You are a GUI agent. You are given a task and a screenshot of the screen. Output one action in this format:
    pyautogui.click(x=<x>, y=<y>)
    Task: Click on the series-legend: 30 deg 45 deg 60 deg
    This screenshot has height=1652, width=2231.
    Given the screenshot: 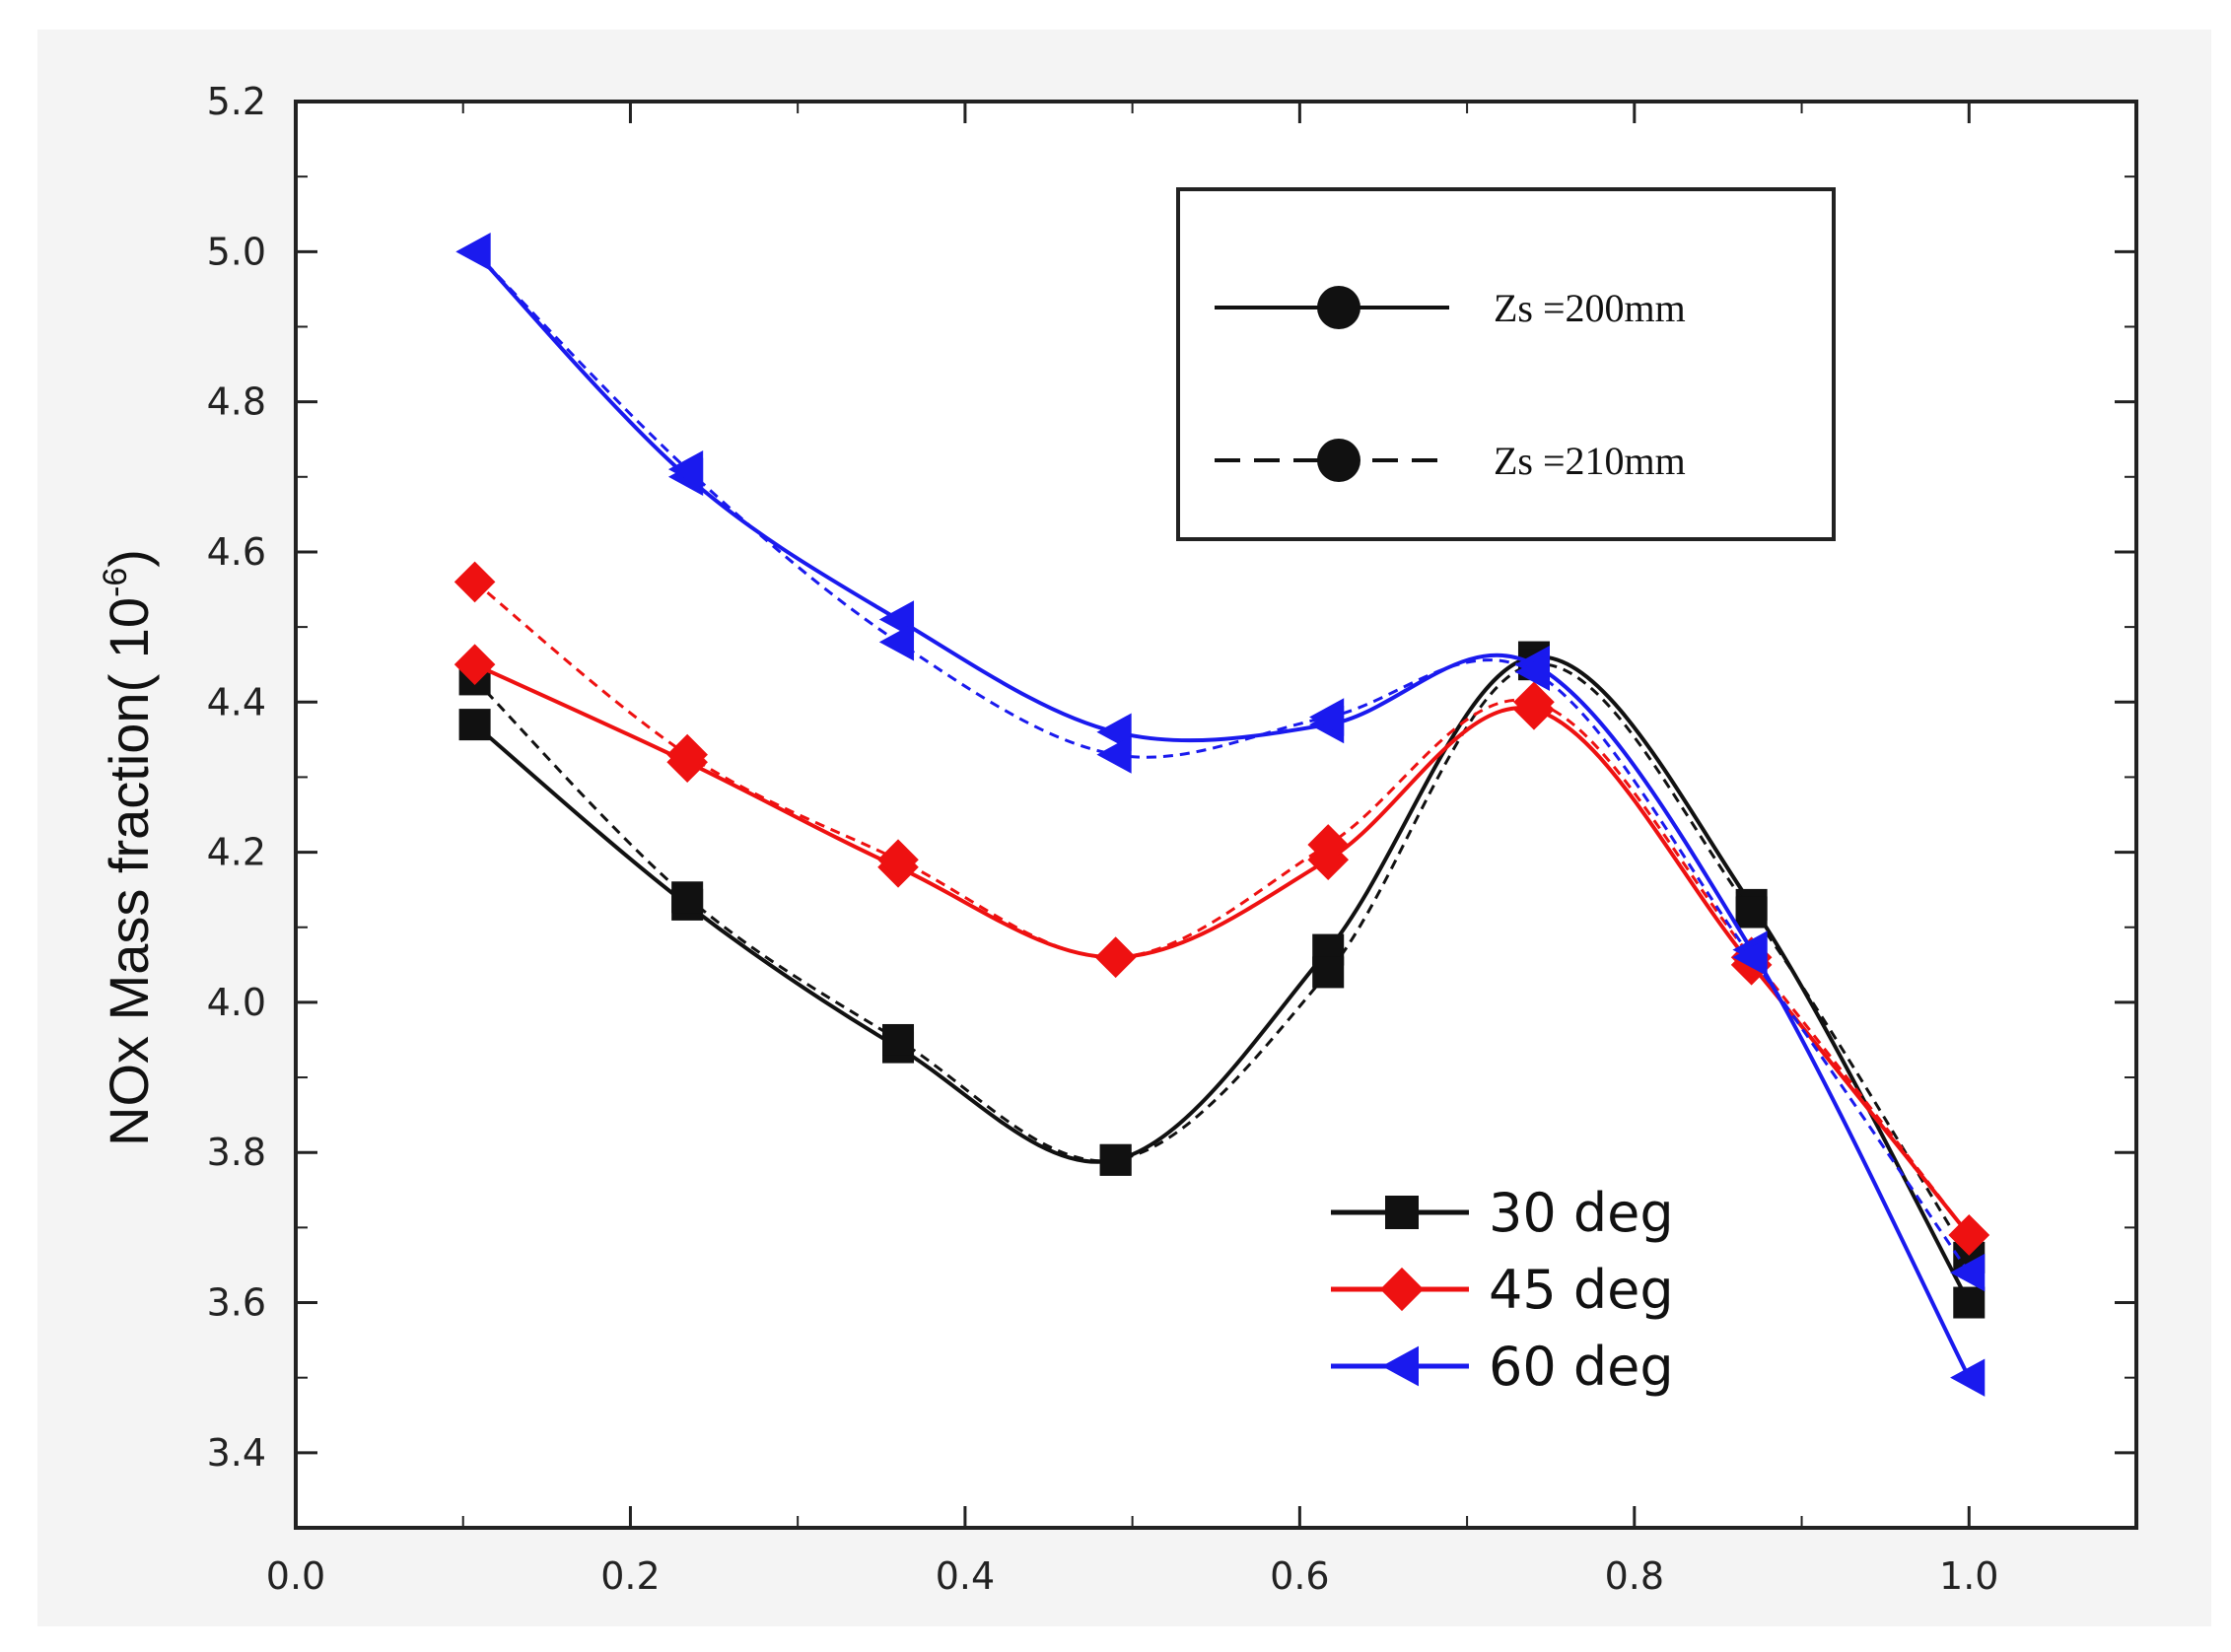 What is the action you would take?
    pyautogui.click(x=1502, y=1290)
    